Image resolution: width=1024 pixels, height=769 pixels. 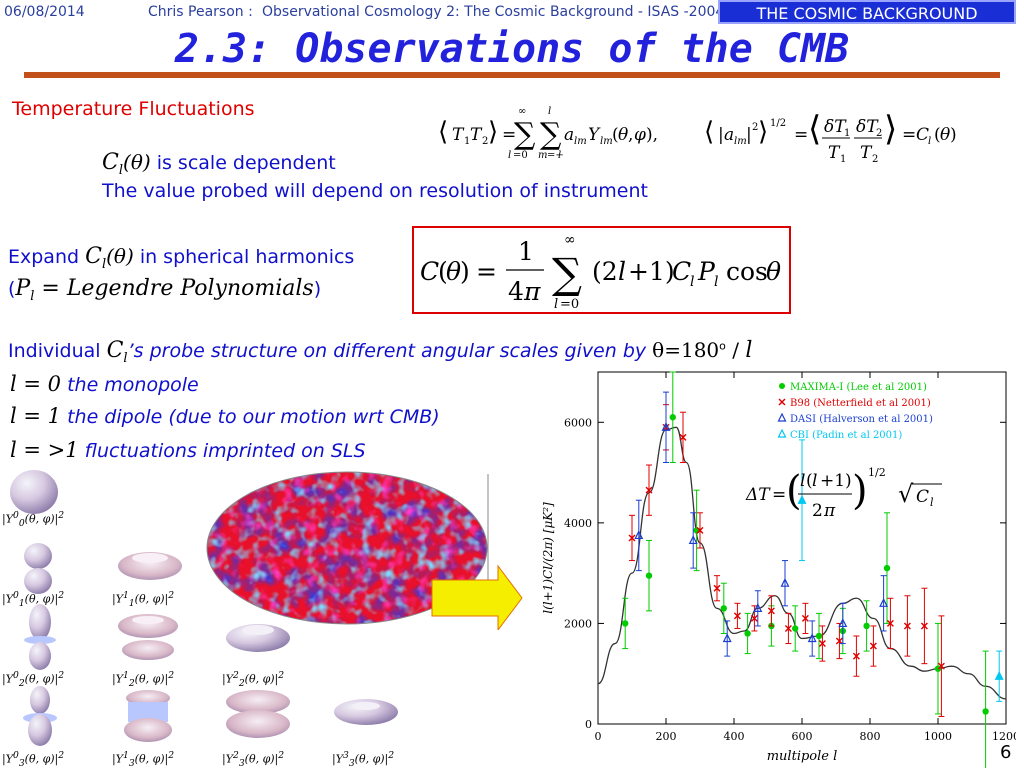 I want to click on svg-text: Y, so click(x=594, y=135).